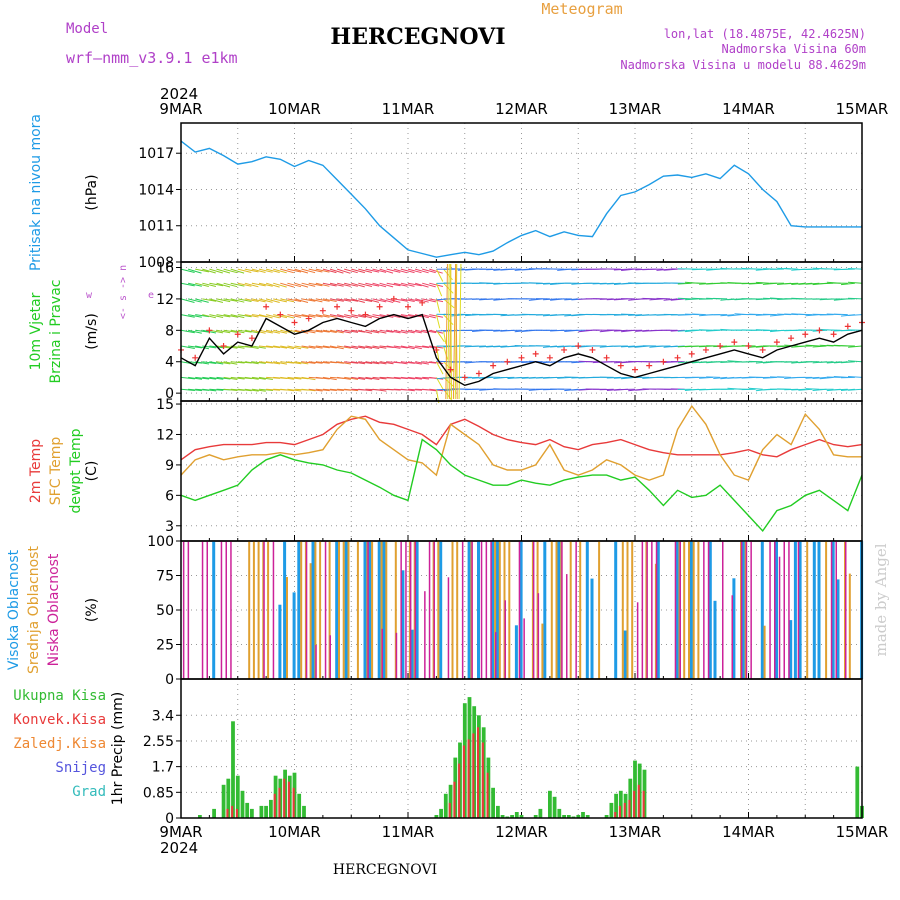  I want to click on wind-direction-legend: w, so click(89, 295).